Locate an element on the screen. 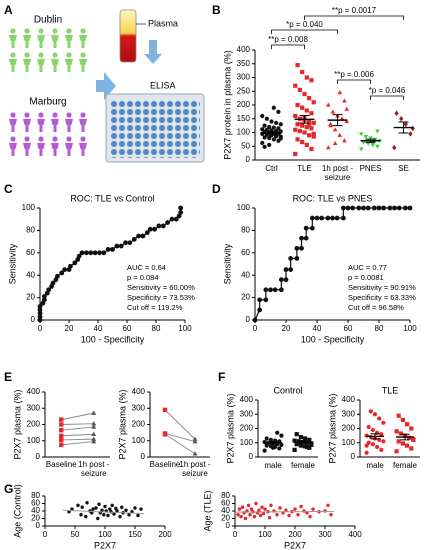 This screenshot has height=550, width=430. x-tick-label: female is located at coordinates (302, 465).